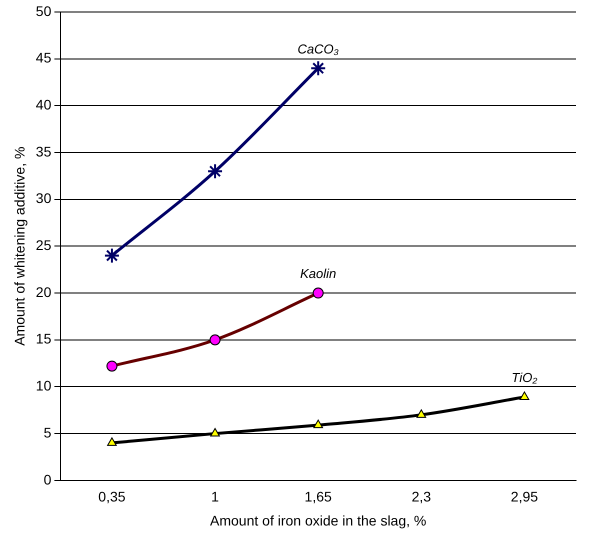 The height and width of the screenshot is (542, 594). Describe the element at coordinates (44, 198) in the screenshot. I see `y-tick-label: 30` at that location.